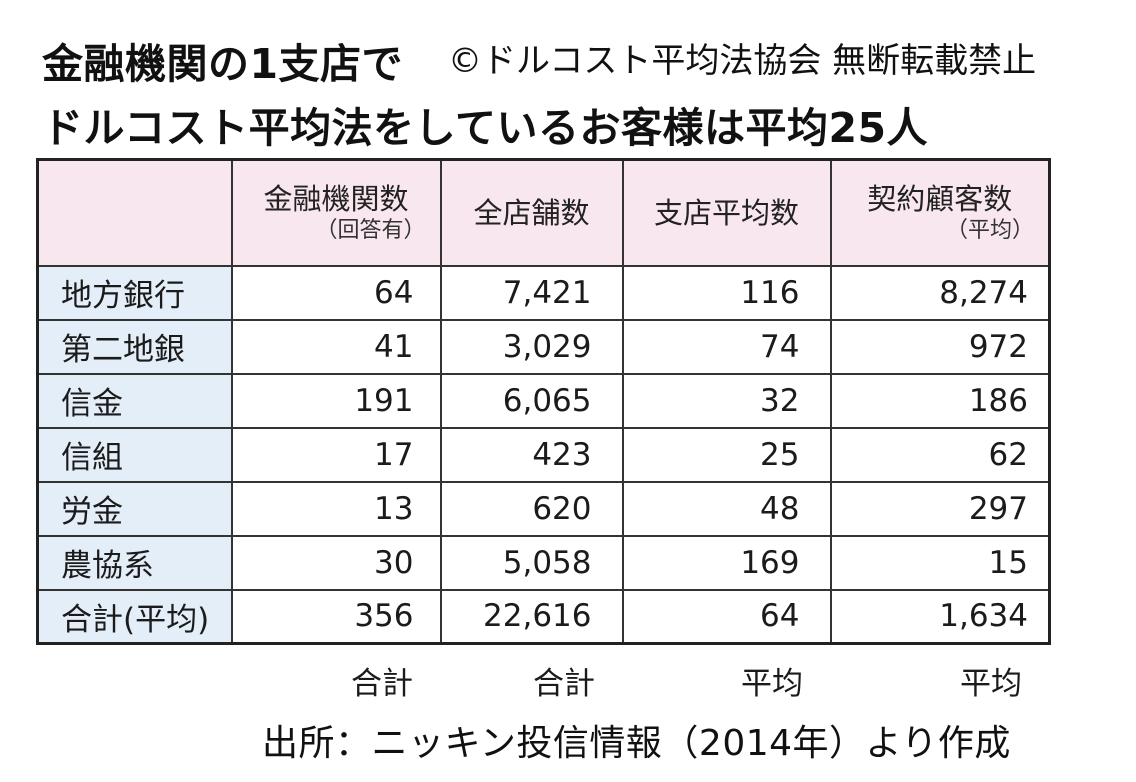 This screenshot has height=782, width=1136. I want to click on header-label: 契約顧客数, so click(940, 198).